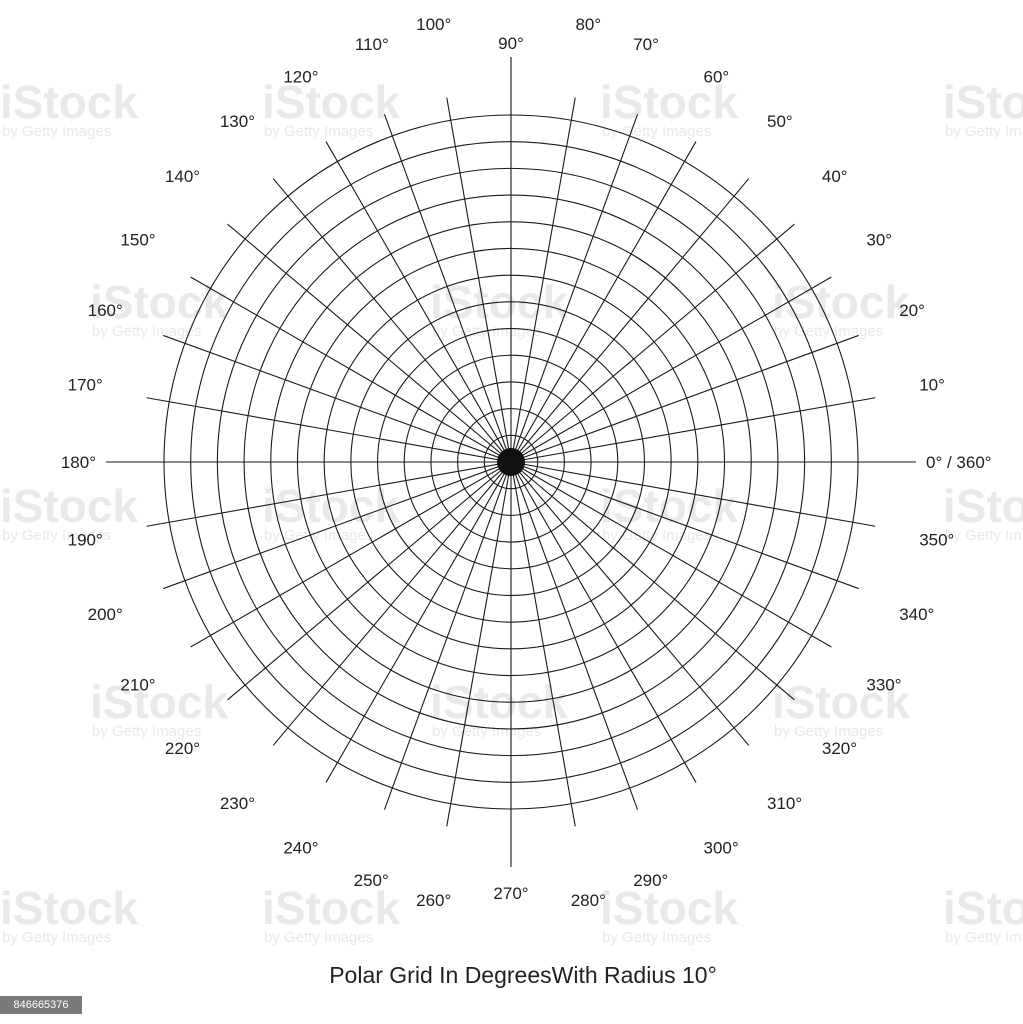  I want to click on angle-label-20: 20°, so click(912, 310).